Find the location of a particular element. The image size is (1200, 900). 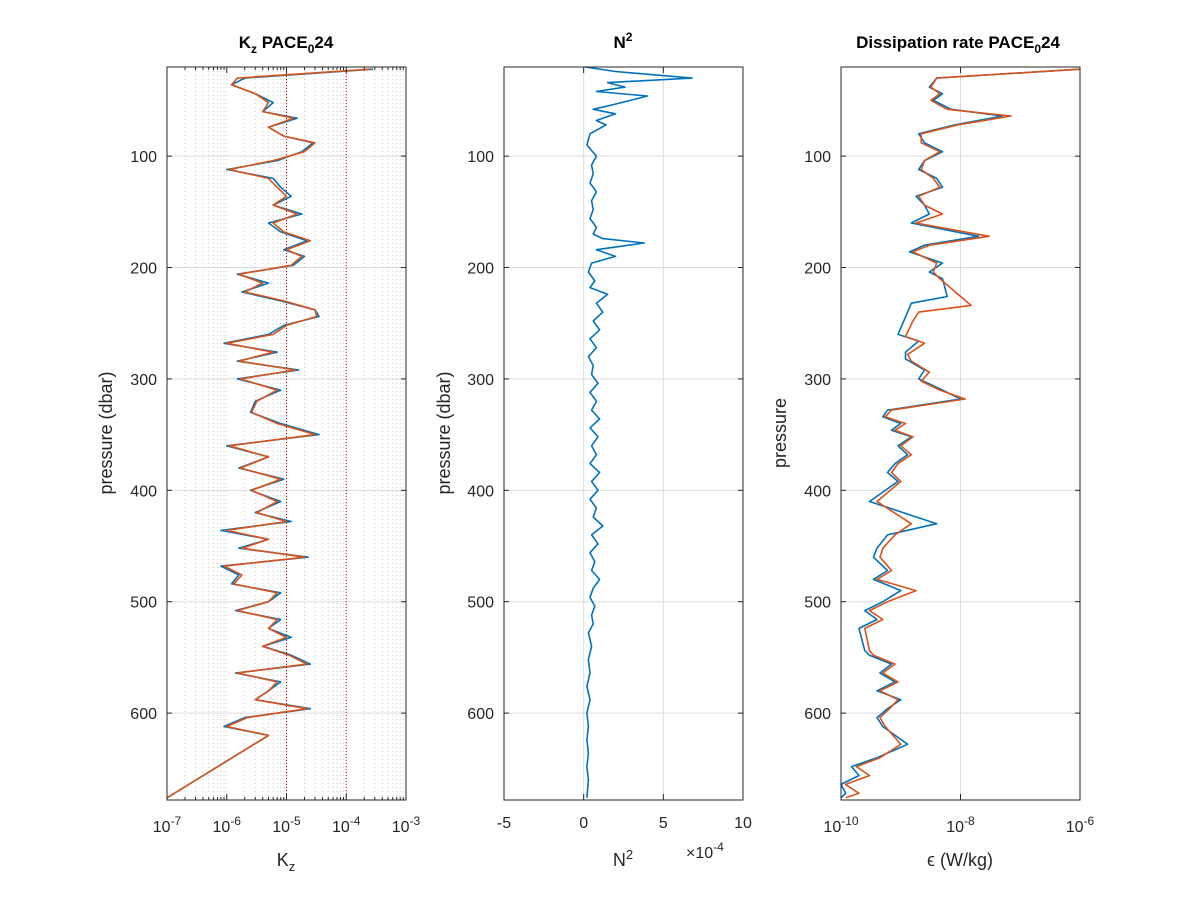

kz-title: Kz PACE024 is located at coordinates (286, 44).